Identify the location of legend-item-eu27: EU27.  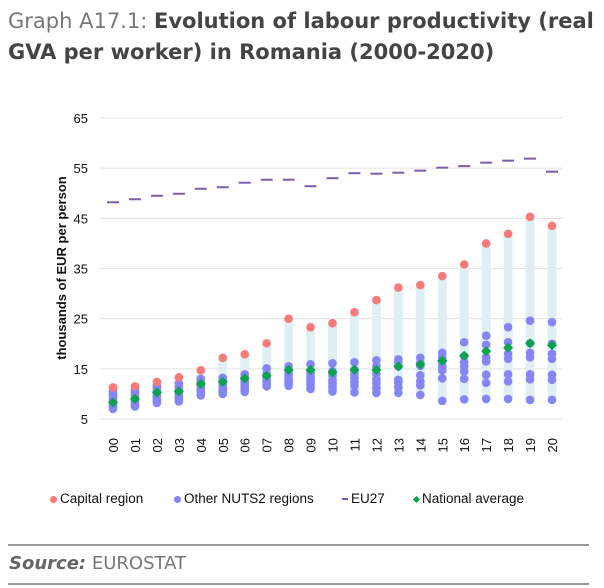
(363, 498).